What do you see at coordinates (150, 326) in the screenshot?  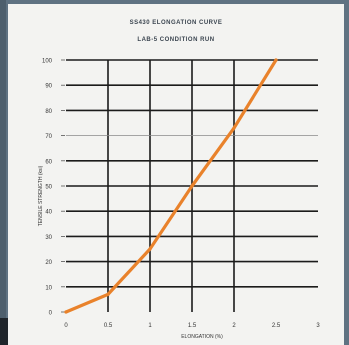 I see `x-tick-label: 1` at bounding box center [150, 326].